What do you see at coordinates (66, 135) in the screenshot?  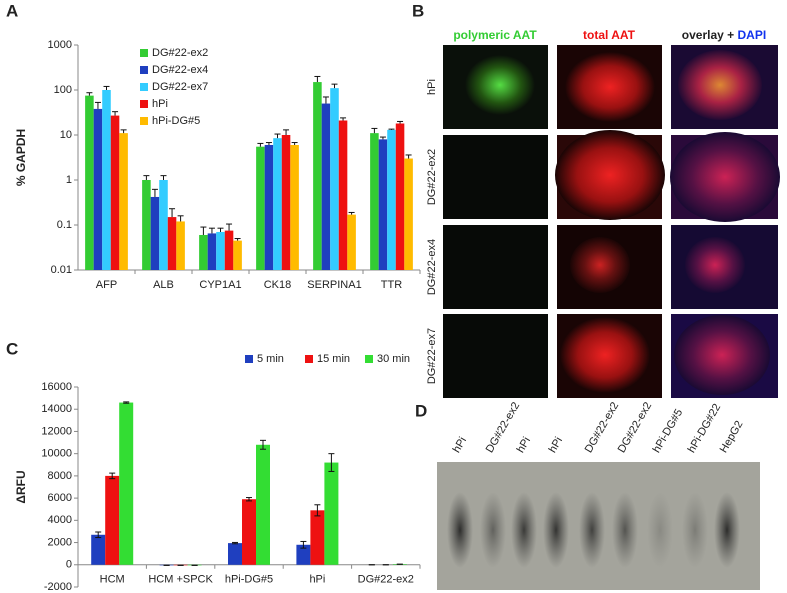 I see `y-tick-label: 10` at bounding box center [66, 135].